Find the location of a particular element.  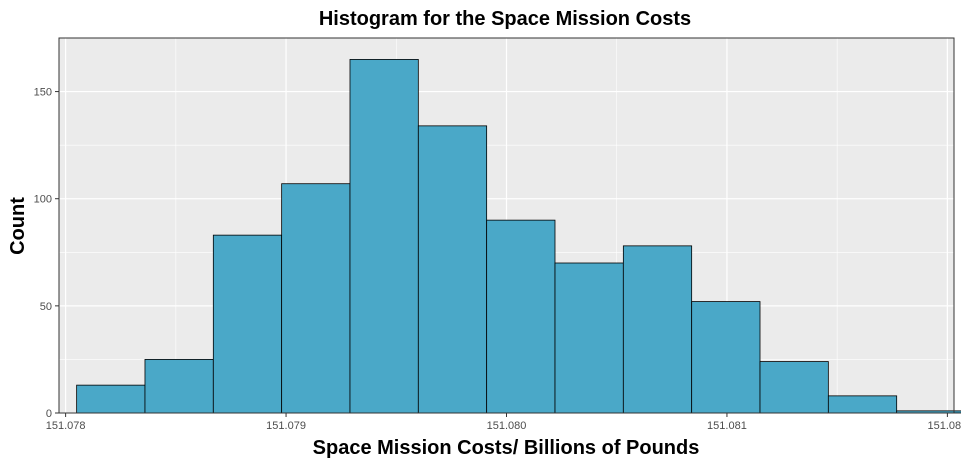

y-tick-label: 50 is located at coordinates (46, 307).